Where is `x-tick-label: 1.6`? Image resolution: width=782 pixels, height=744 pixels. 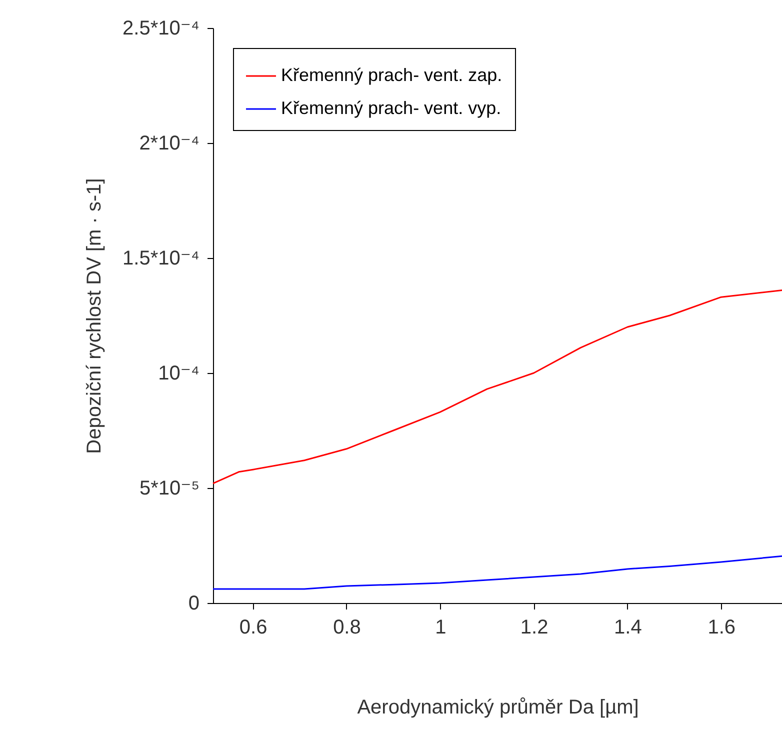 x-tick-label: 1.6 is located at coordinates (722, 627).